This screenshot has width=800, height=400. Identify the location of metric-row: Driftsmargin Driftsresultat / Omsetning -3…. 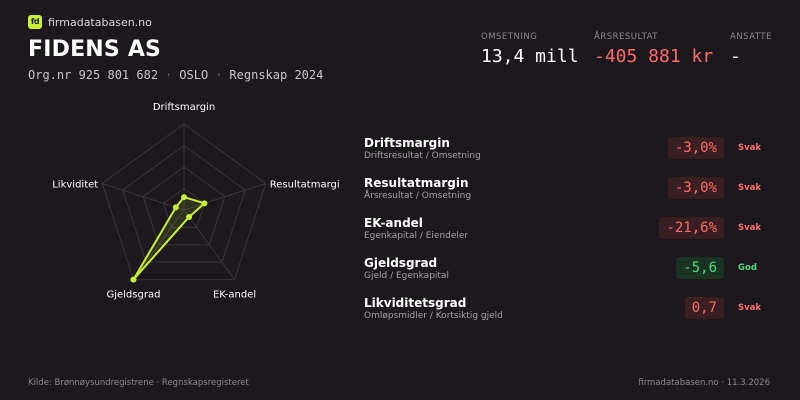
(567, 152).